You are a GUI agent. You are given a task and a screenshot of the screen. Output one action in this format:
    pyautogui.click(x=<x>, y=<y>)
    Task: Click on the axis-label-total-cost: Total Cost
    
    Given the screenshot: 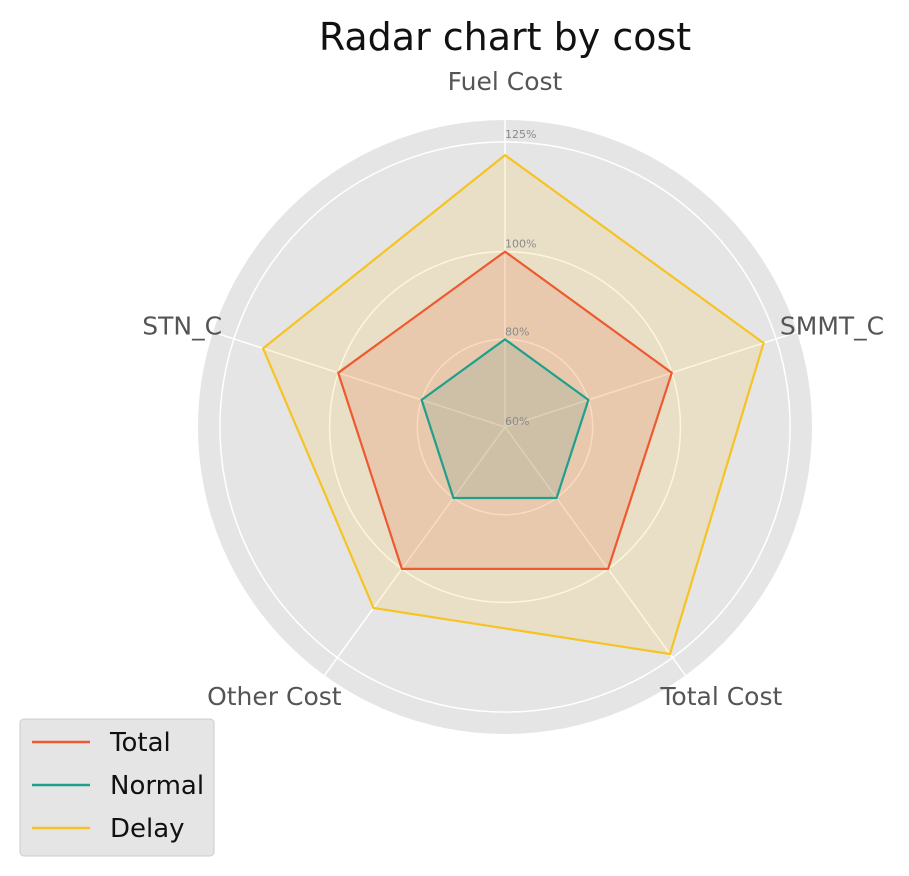 What is the action you would take?
    pyautogui.click(x=720, y=696)
    